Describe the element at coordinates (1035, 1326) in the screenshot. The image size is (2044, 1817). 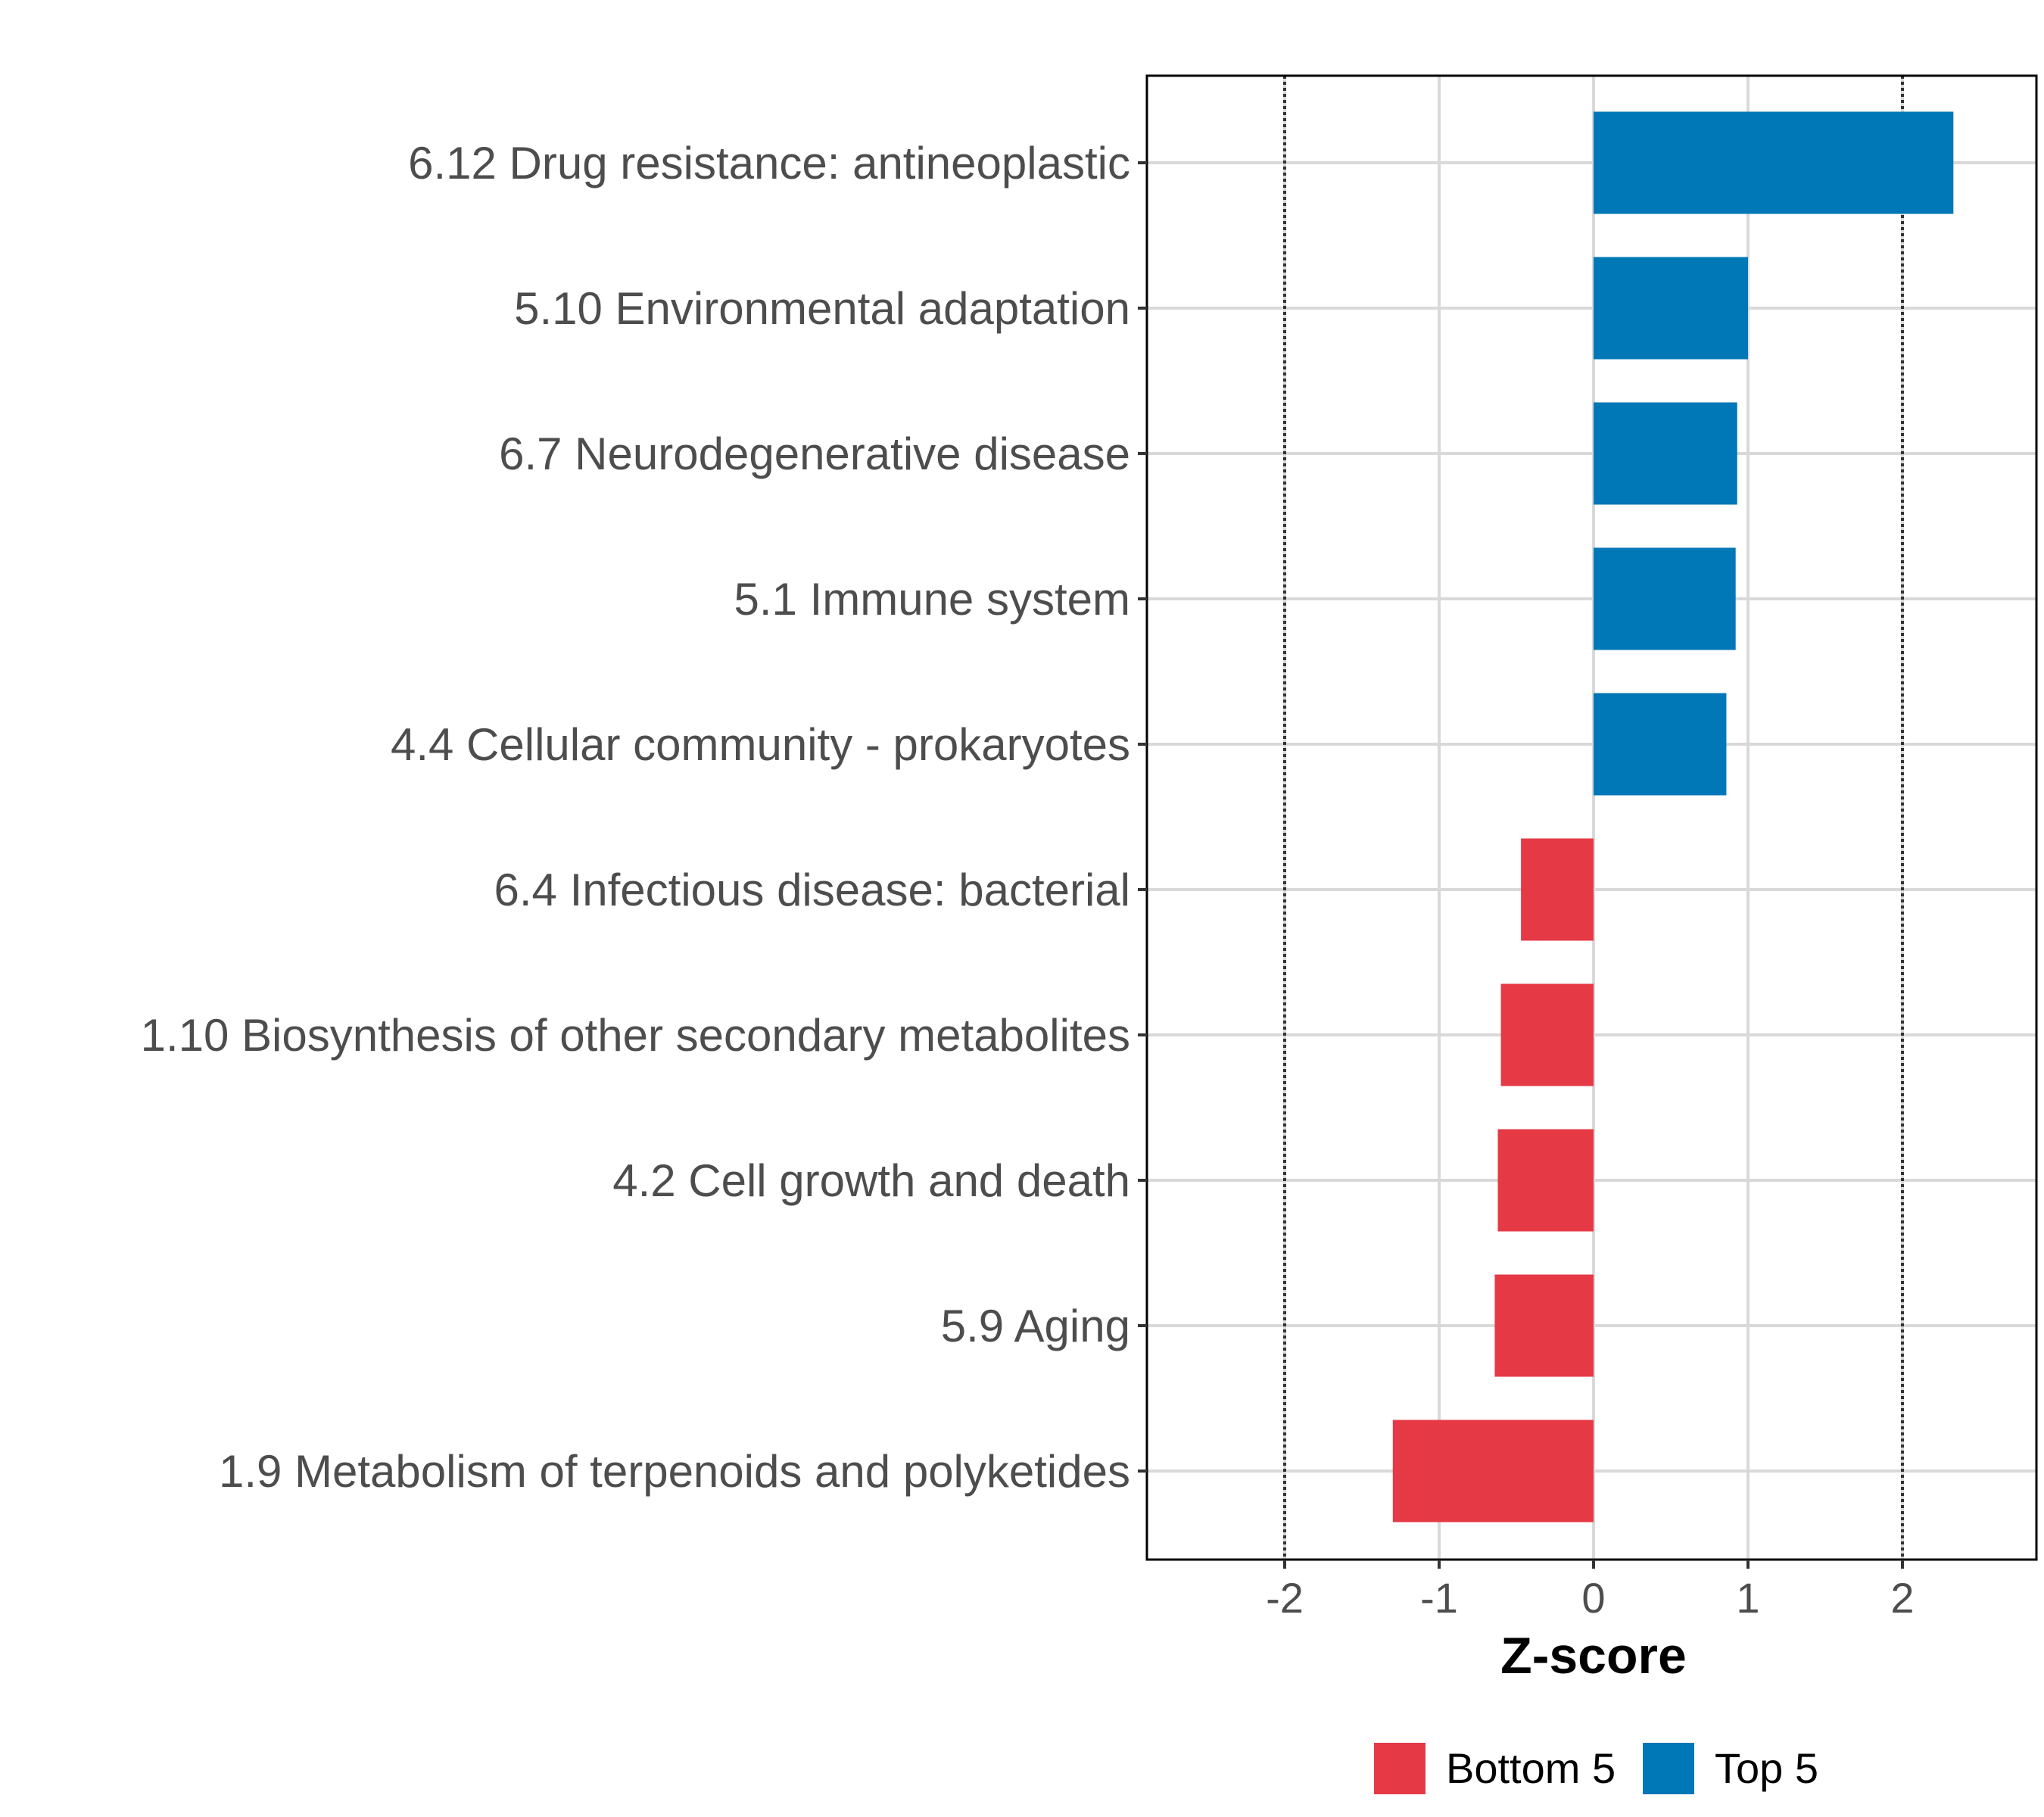
I see `category-label: 5.9 Aging` at that location.